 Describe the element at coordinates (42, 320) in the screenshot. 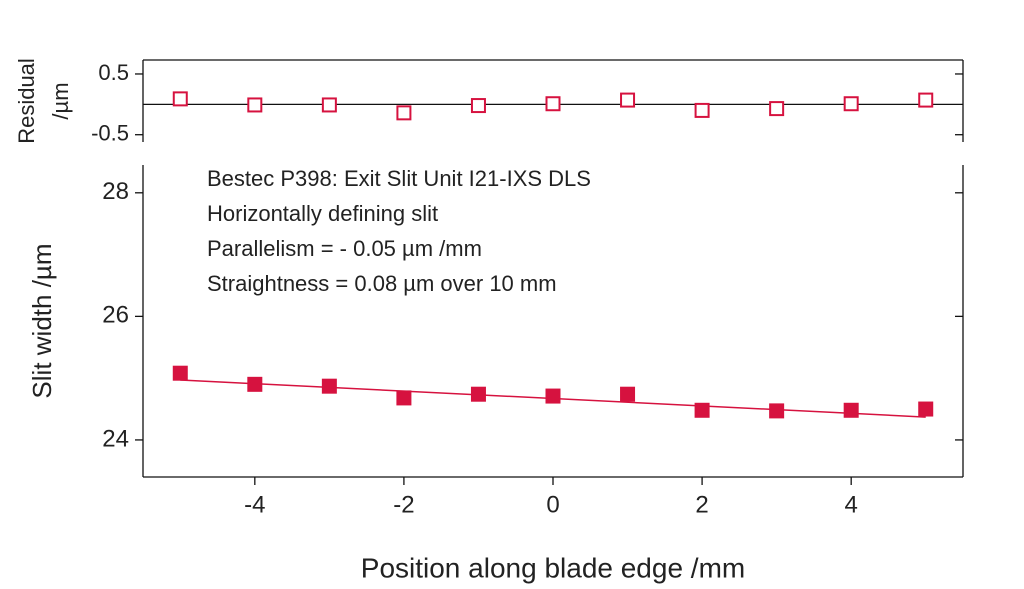

I see `y-axis-label: Slit width /µm` at that location.